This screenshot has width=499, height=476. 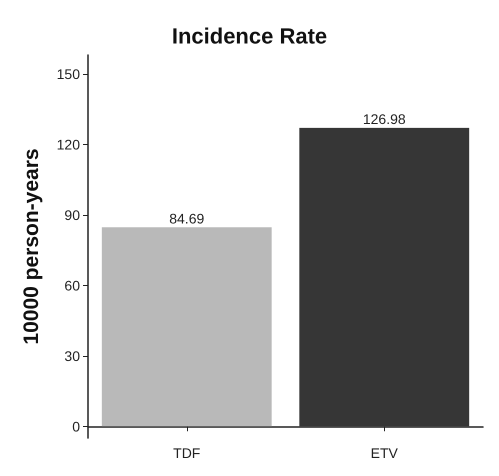 I want to click on y-tick-label: 0, so click(x=76, y=426).